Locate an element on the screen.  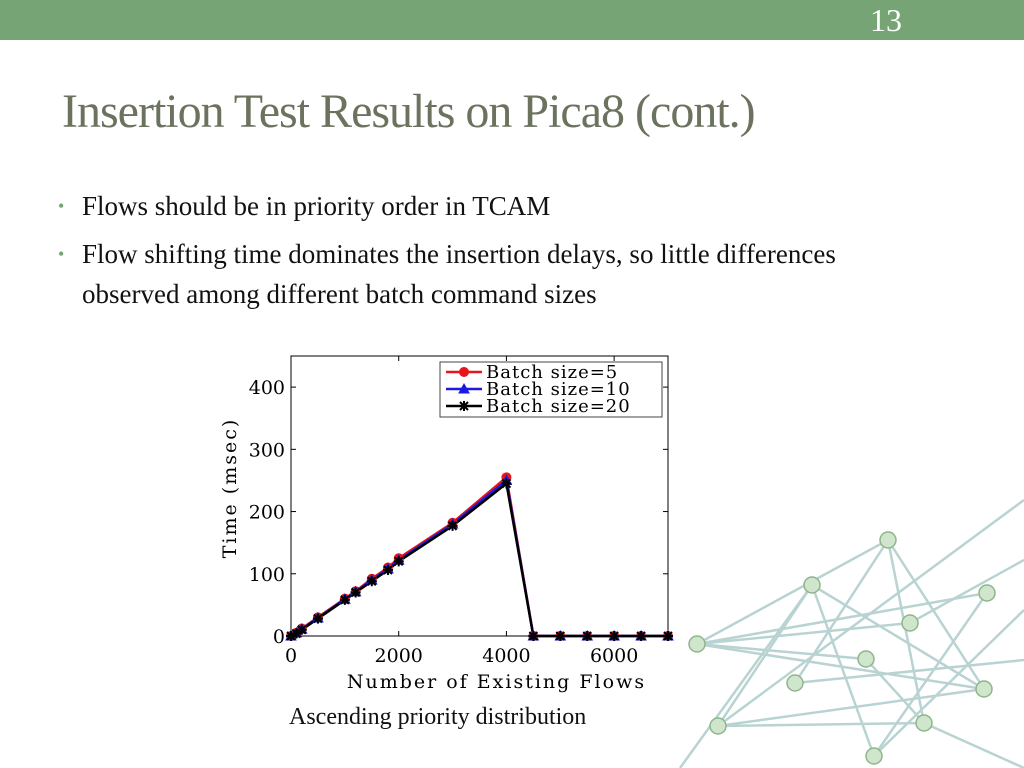
x-tick-label: 4000 is located at coordinates (506, 656).